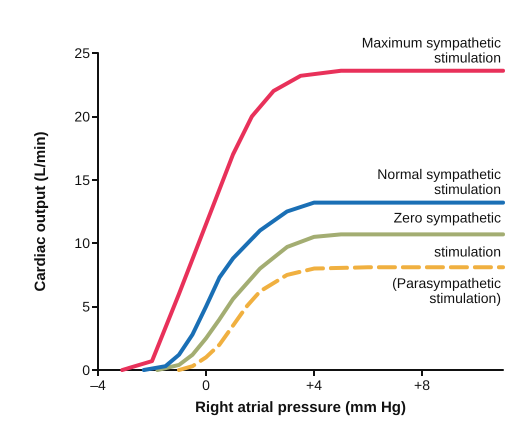  Describe the element at coordinates (86, 370) in the screenshot. I see `y-tick-label: 0` at that location.